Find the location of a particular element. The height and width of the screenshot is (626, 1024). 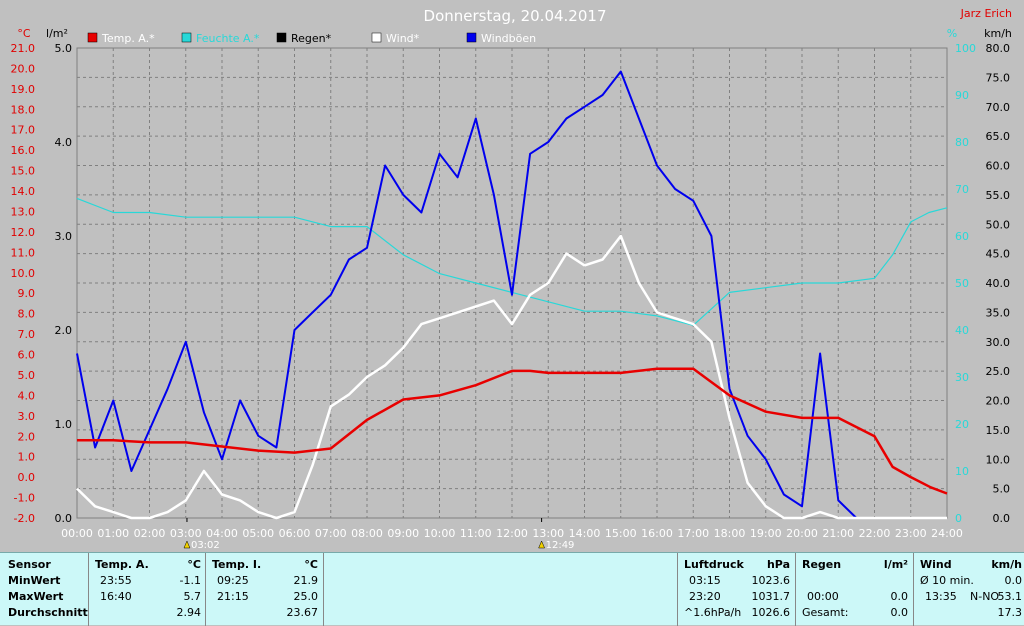

marker-time-label: 03:02 is located at coordinates (205, 545).